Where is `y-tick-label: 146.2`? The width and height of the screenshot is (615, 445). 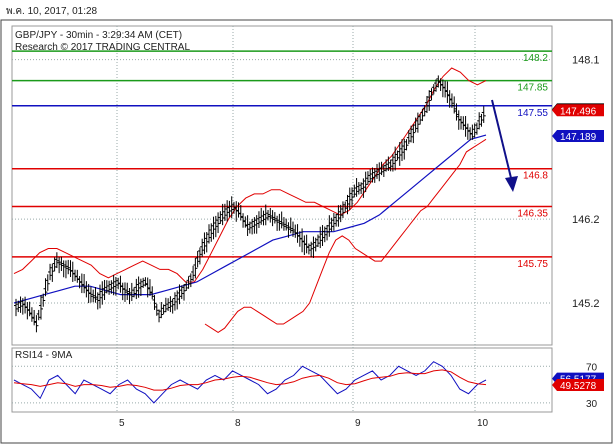 y-tick-label: 146.2 is located at coordinates (586, 220).